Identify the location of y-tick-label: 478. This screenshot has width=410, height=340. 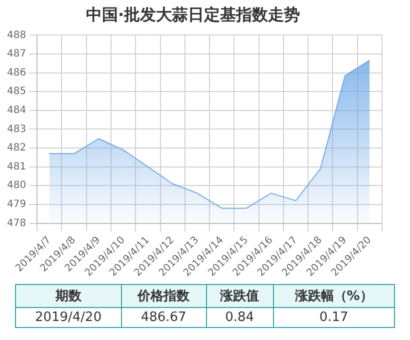
(16, 223).